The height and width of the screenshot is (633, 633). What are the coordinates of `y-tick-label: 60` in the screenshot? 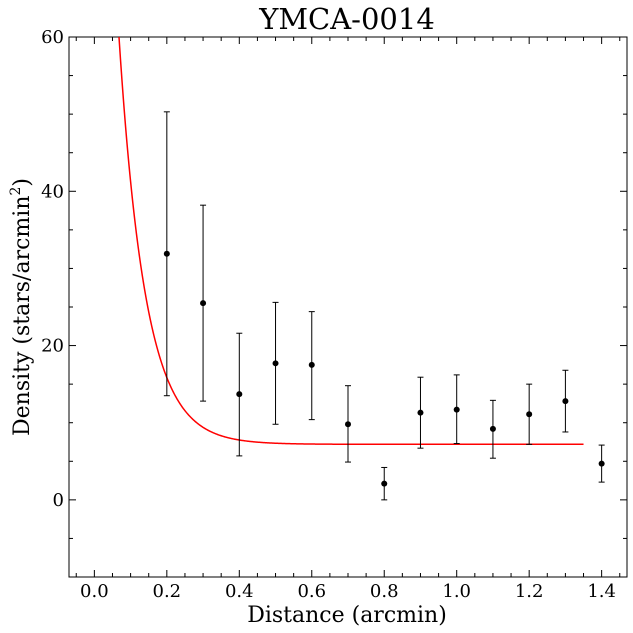 It's located at (52, 37).